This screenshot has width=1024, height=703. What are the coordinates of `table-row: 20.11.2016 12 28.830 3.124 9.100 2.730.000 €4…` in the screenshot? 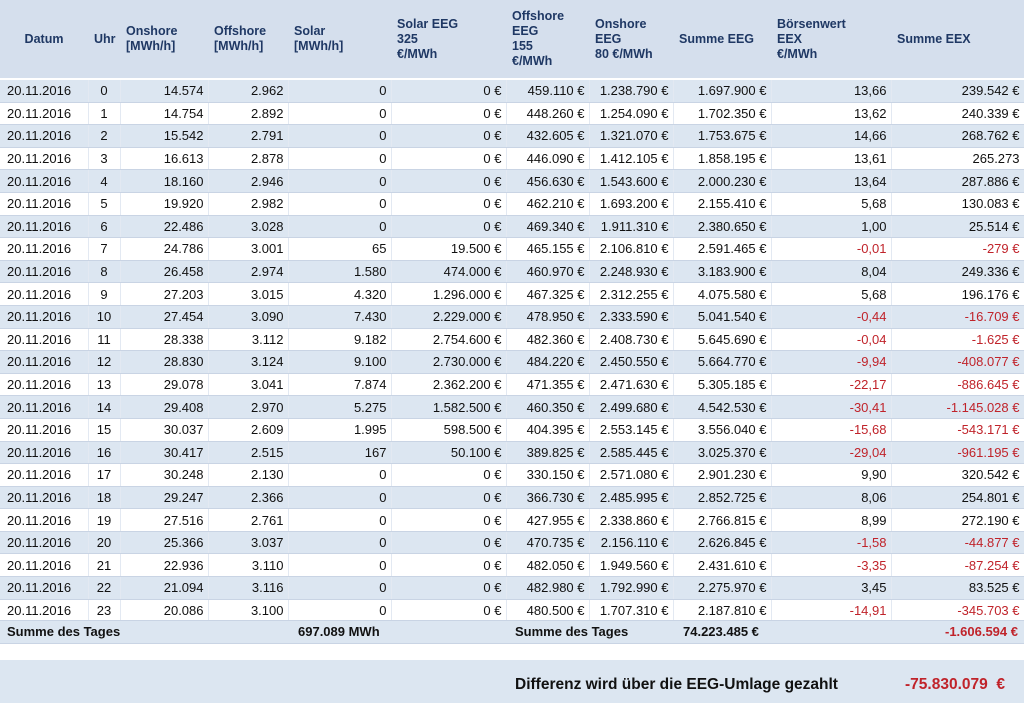 It's located at (512, 362).